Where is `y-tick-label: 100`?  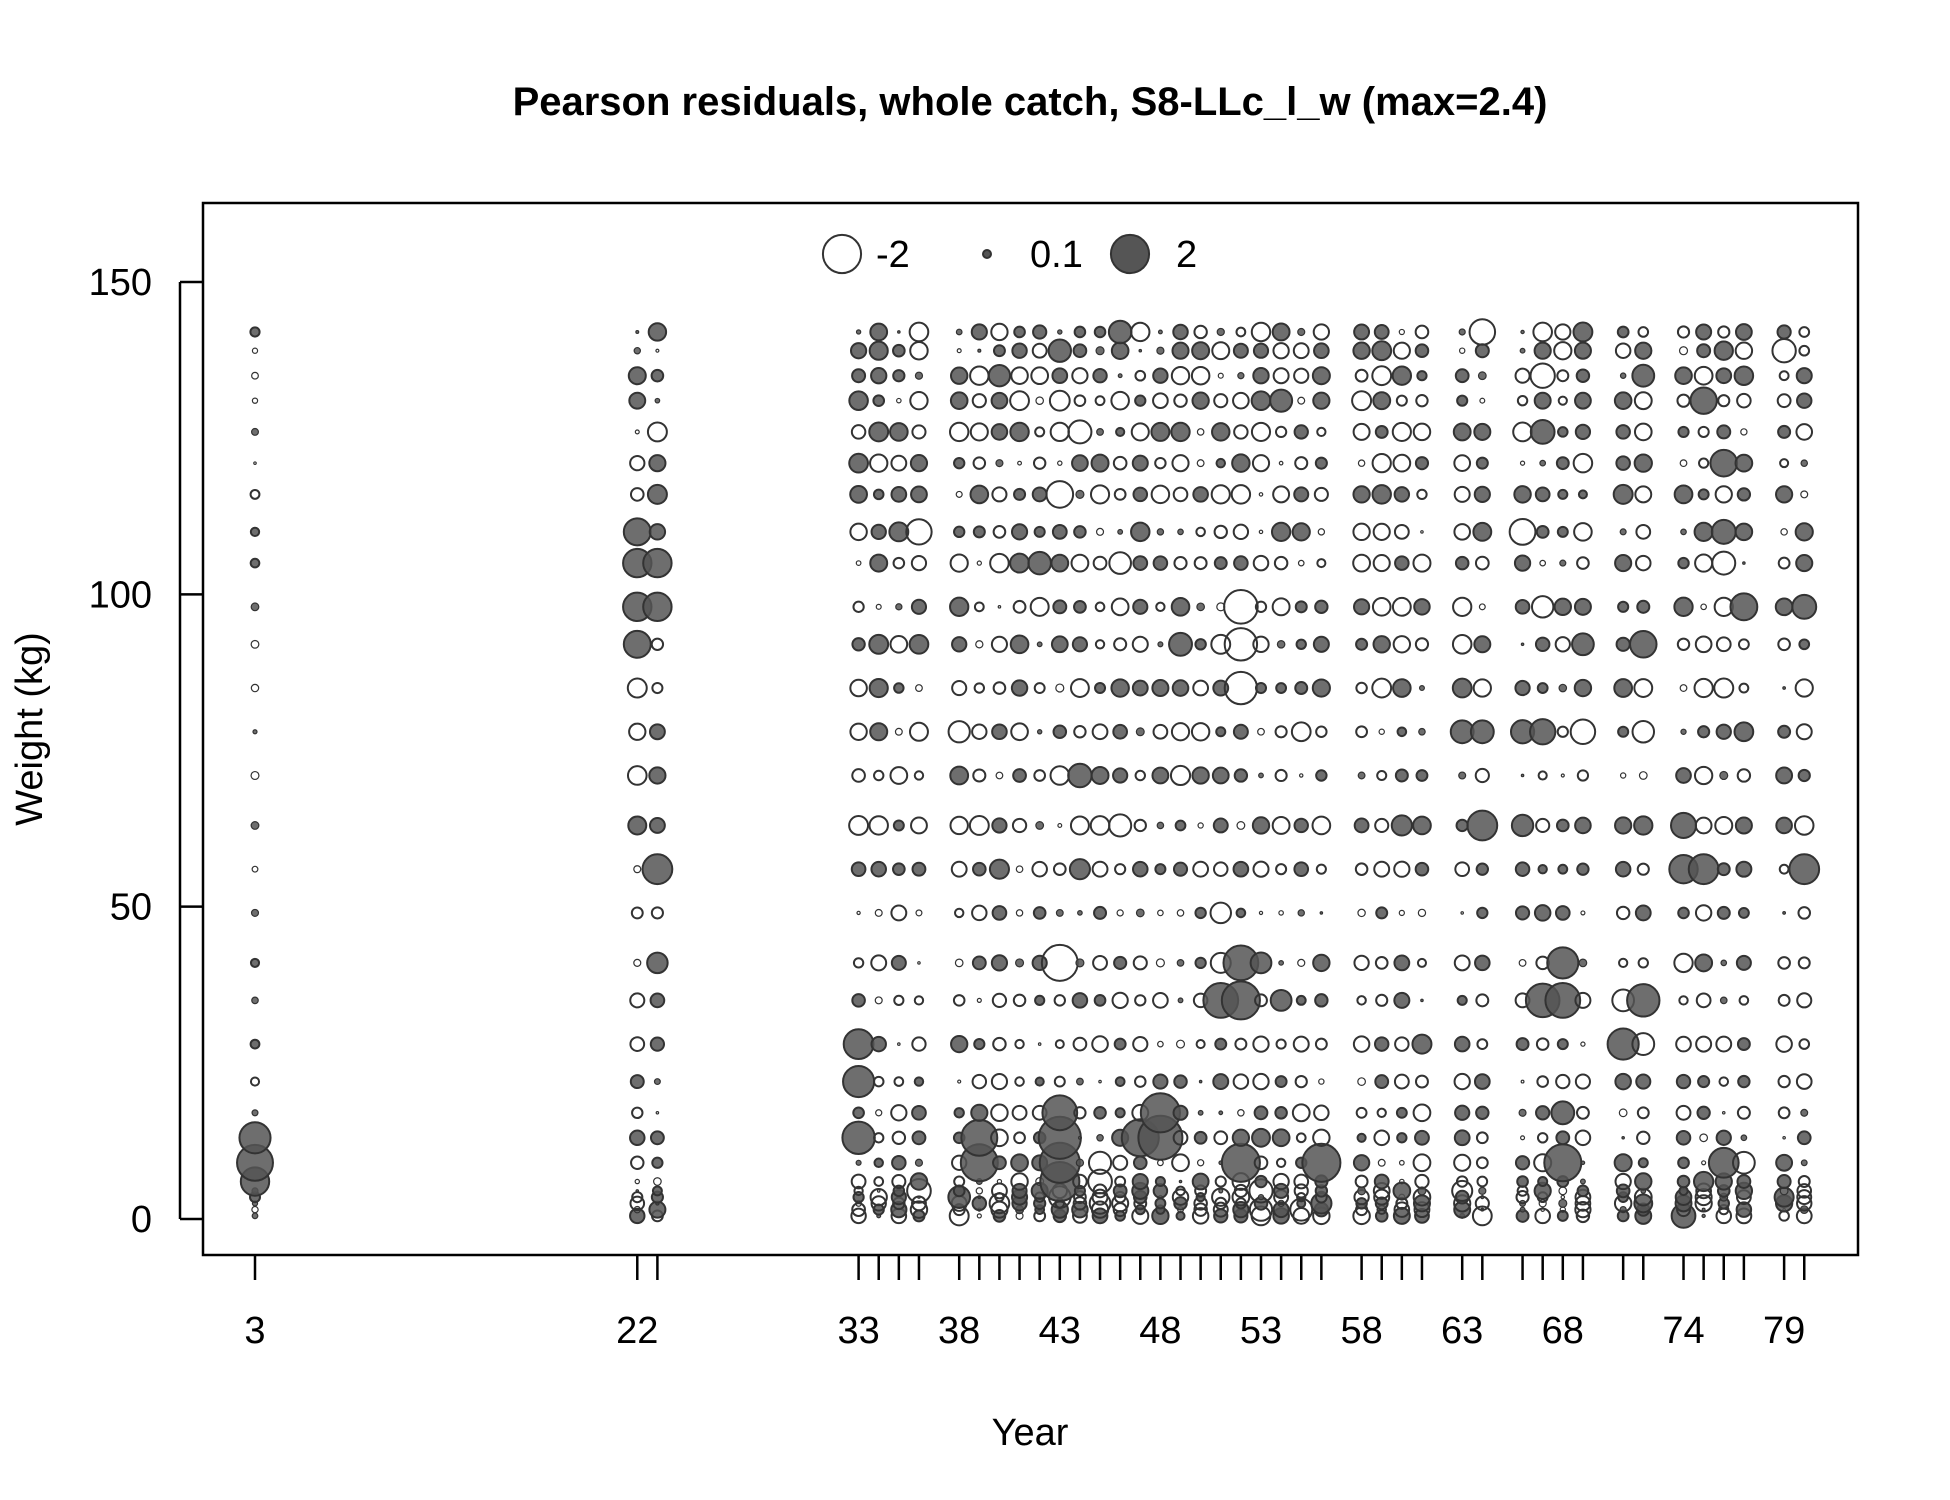 y-tick-label: 100 is located at coordinates (120, 595).